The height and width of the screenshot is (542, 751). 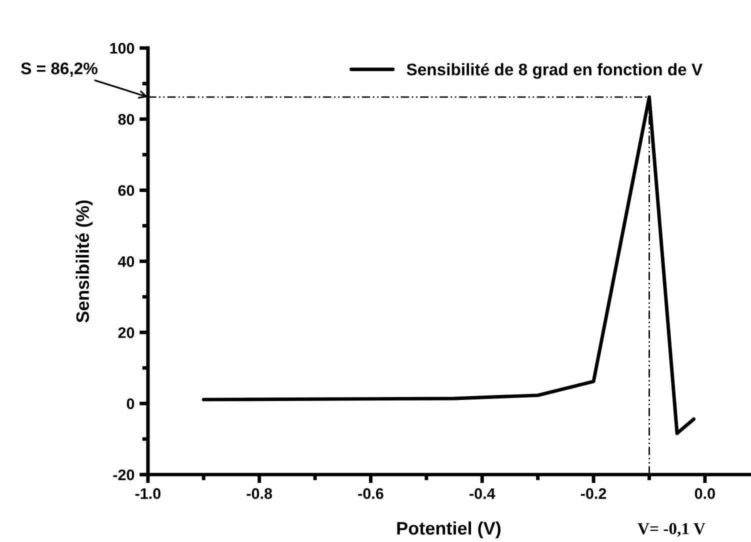 I want to click on x-axis-title: Potentiel (V), so click(x=448, y=529).